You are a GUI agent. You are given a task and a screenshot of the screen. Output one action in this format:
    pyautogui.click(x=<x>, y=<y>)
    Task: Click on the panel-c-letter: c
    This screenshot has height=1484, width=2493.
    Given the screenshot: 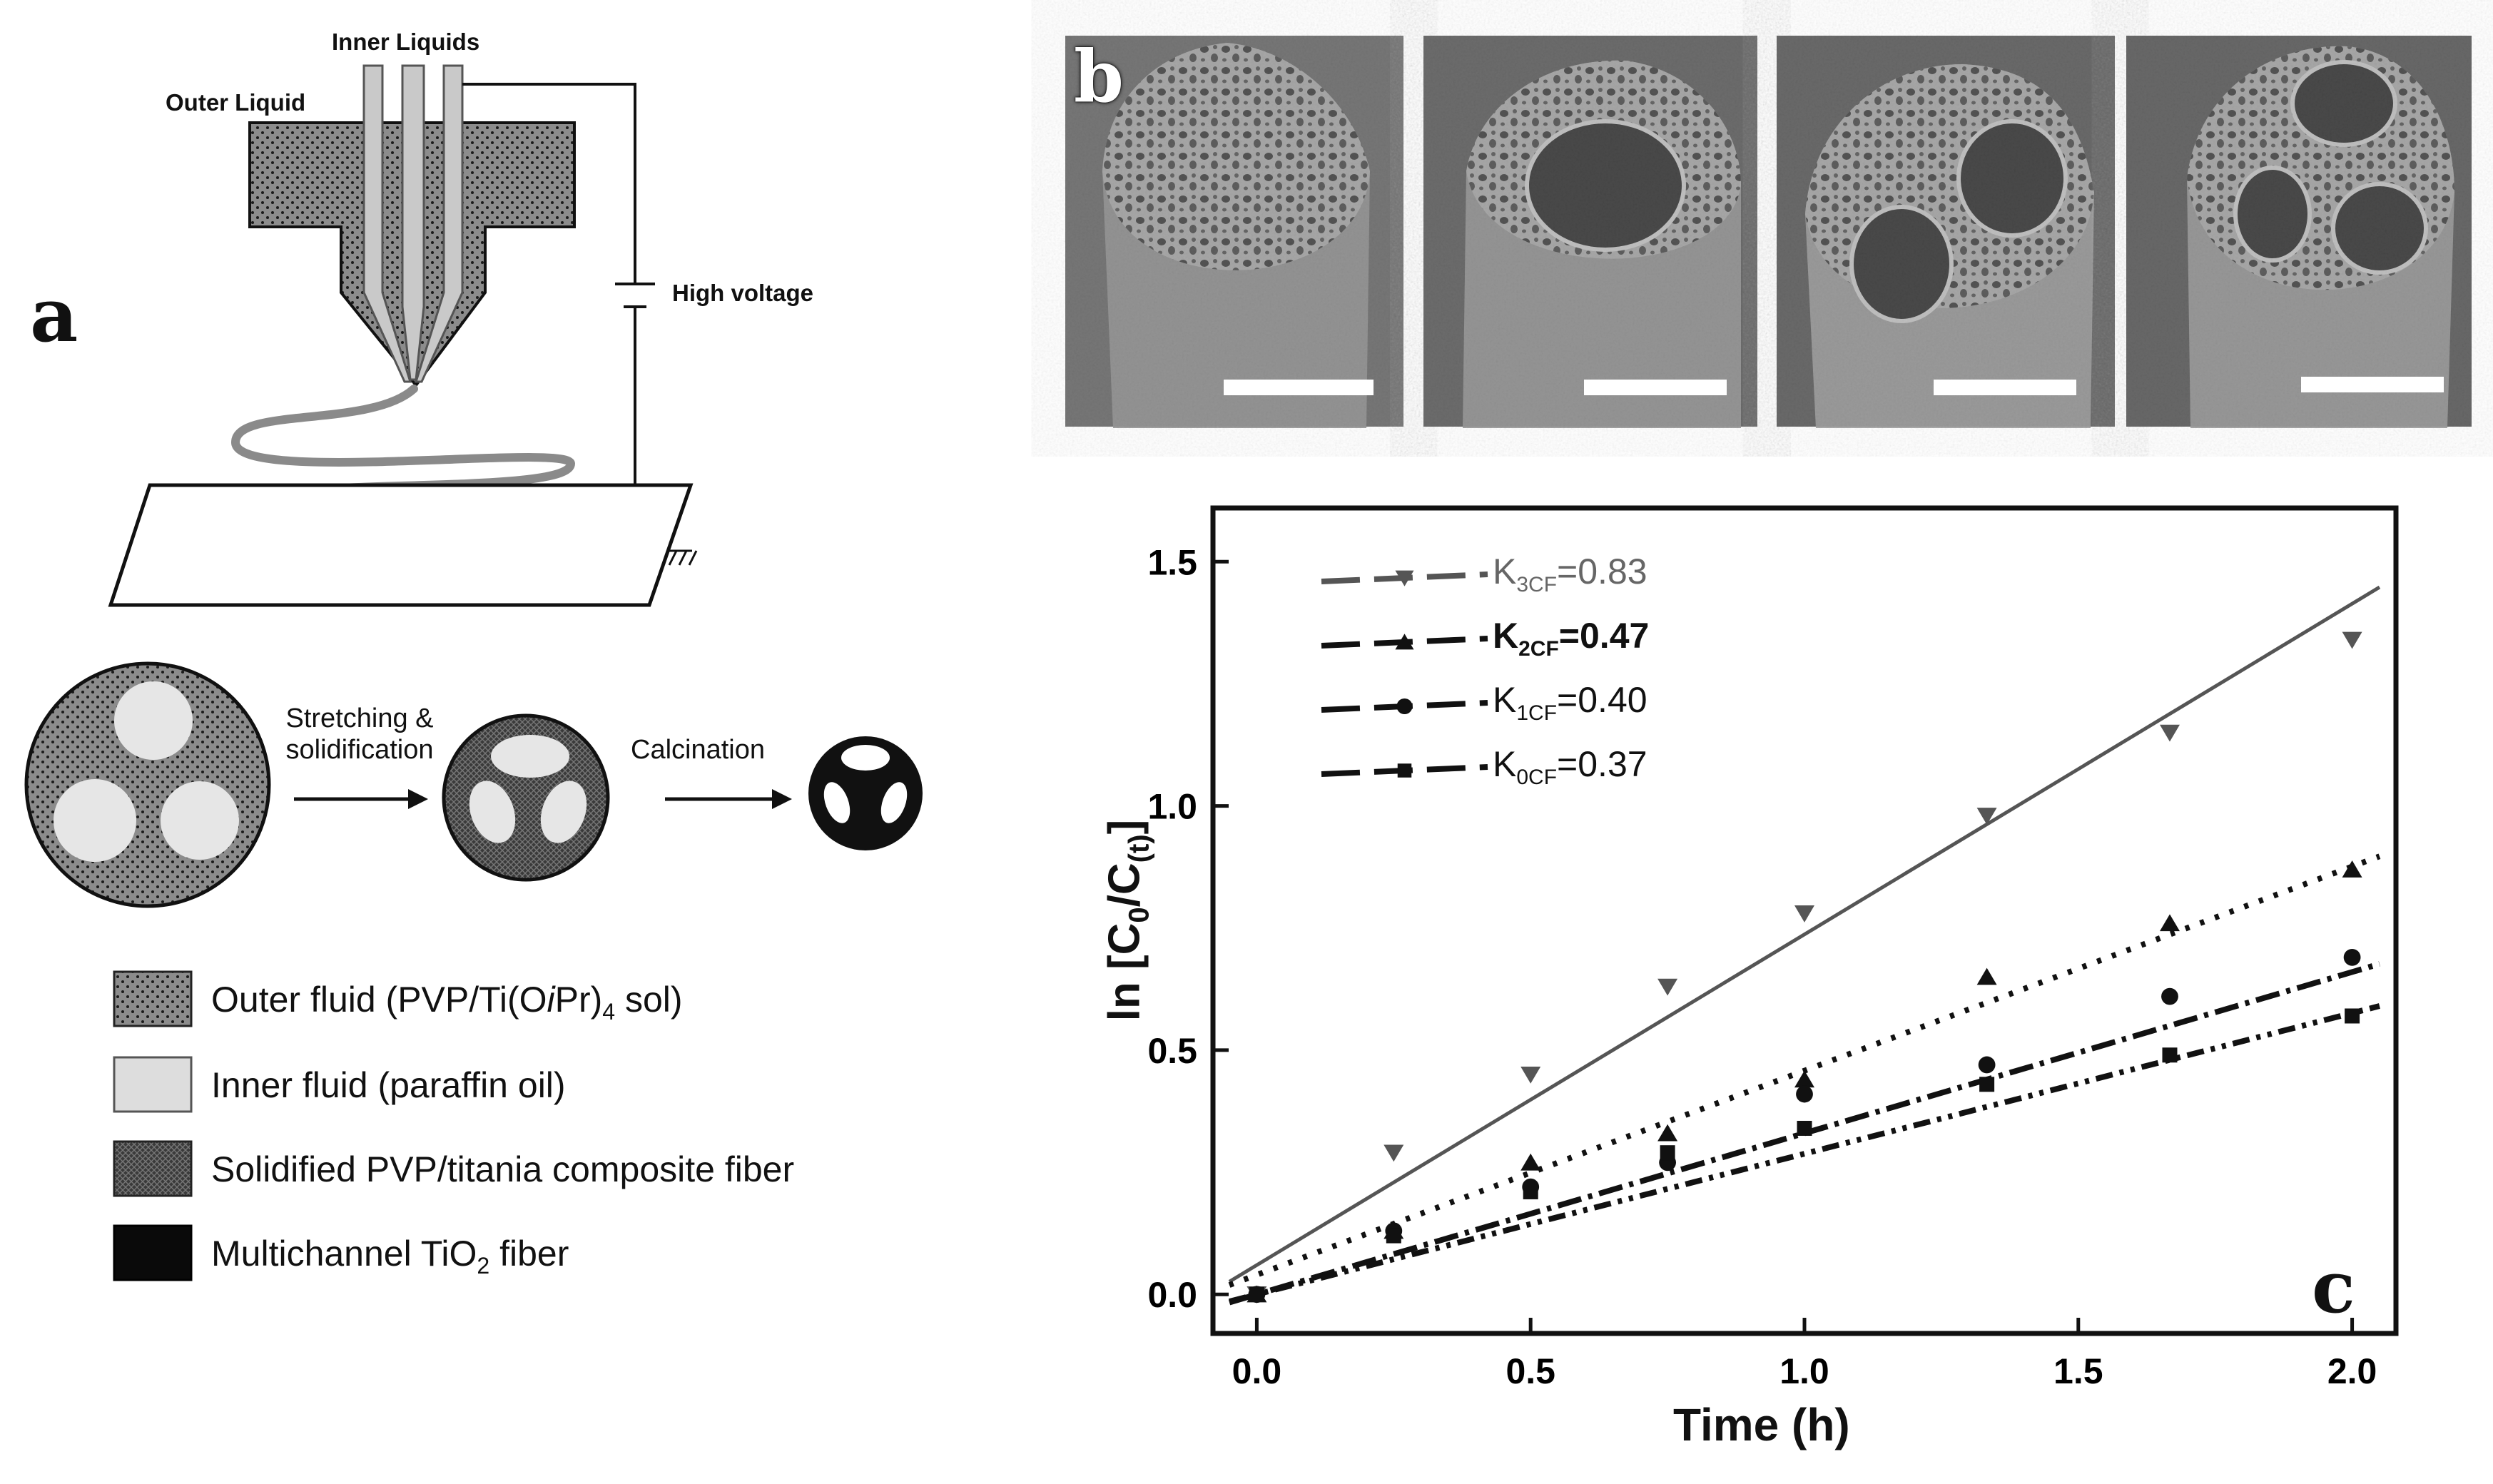 What is the action you would take?
    pyautogui.click(x=2333, y=1287)
    